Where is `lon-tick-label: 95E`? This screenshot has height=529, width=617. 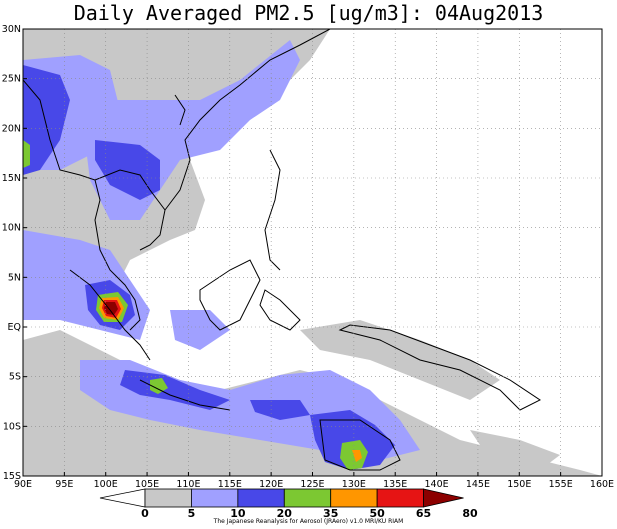
lon-tick-label: 95E is located at coordinates (64, 484).